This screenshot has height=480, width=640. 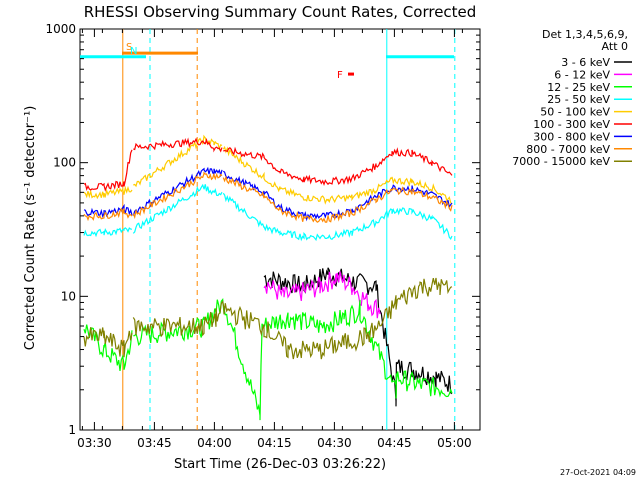 What do you see at coordinates (274, 443) in the screenshot?
I see `x-tick-label: 04:15` at bounding box center [274, 443].